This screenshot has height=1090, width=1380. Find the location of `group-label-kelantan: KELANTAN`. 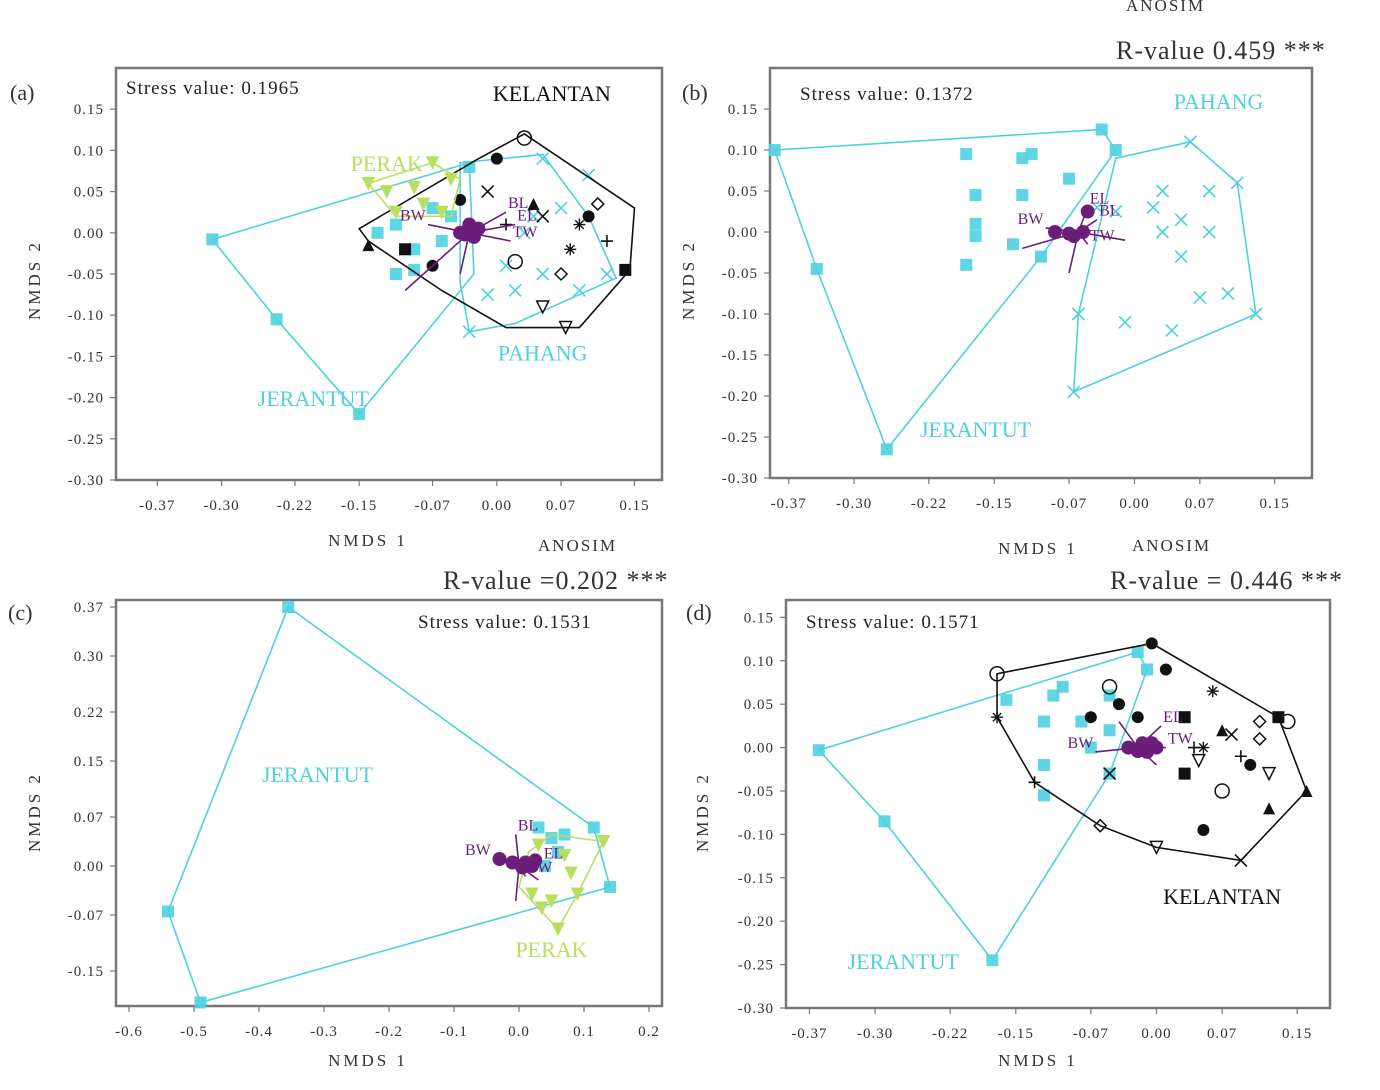

group-label-kelantan: KELANTAN is located at coordinates (552, 93).